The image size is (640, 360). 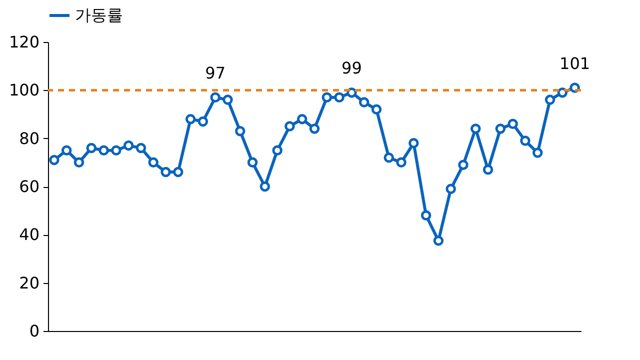 What do you see at coordinates (29, 138) in the screenshot?
I see `y-tick-label: 80` at bounding box center [29, 138].